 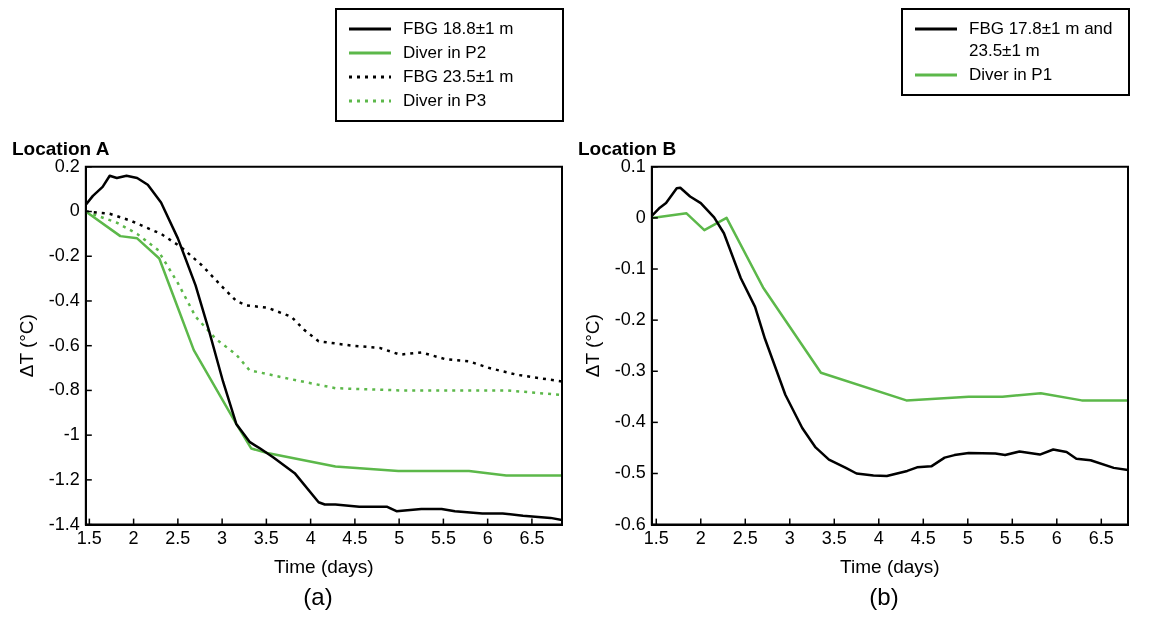 What do you see at coordinates (630, 472) in the screenshot?
I see `y-tick-label: -0.5` at bounding box center [630, 472].